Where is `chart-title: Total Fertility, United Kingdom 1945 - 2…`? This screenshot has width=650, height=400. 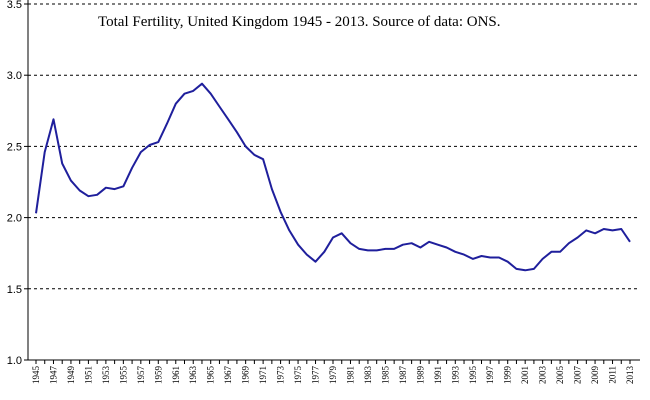 chart-title: Total Fertility, United Kingdom 1945 - 2… is located at coordinates (299, 22).